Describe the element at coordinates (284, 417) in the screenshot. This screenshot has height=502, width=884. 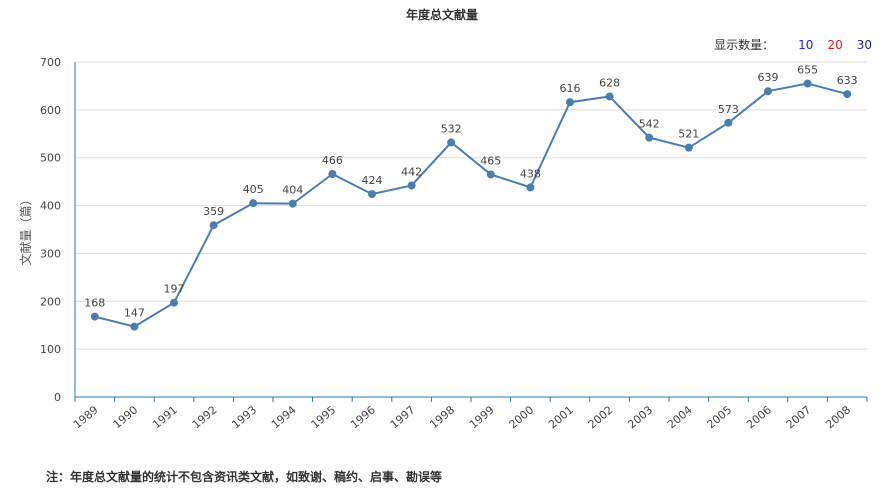
I see `x-tick-label: 1994` at that location.